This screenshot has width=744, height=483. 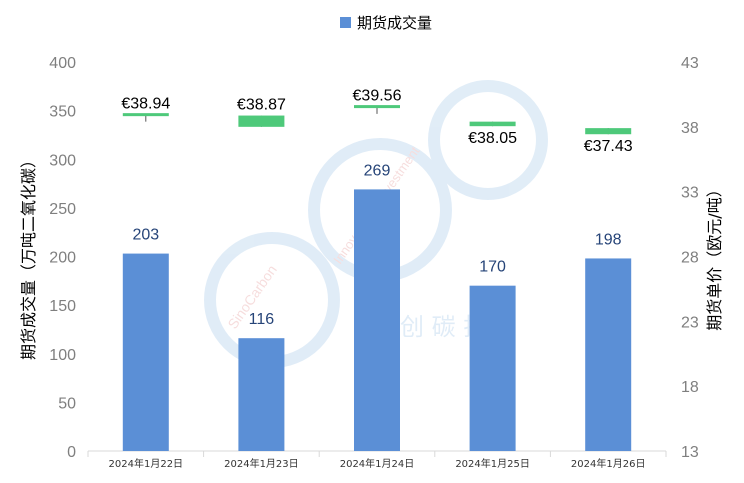 What do you see at coordinates (608, 239) in the screenshot?
I see `bar-value-label: 198` at bounding box center [608, 239].